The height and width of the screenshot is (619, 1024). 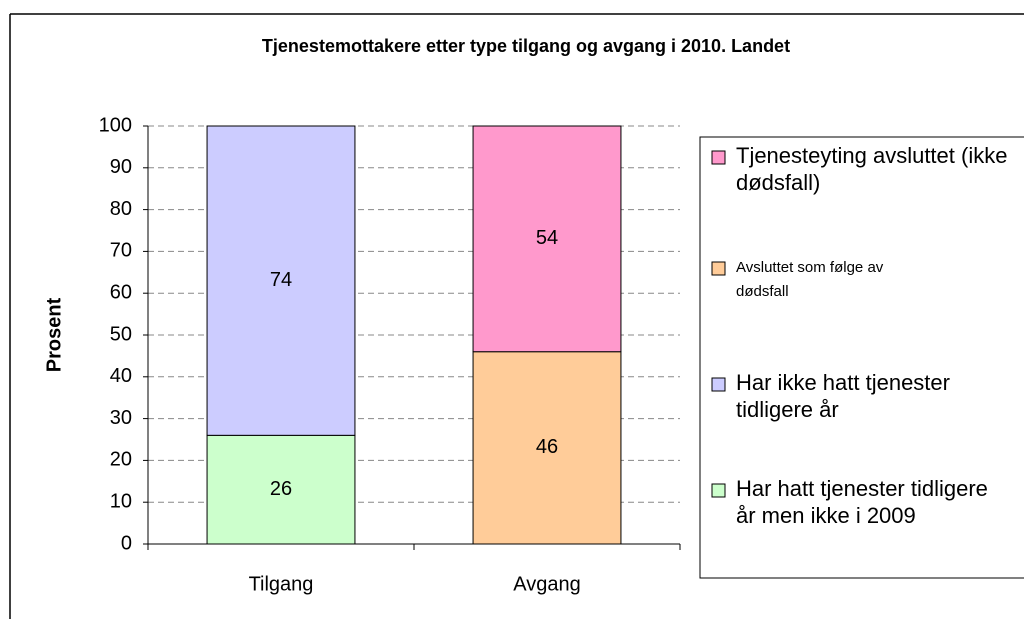 What do you see at coordinates (115, 125) in the screenshot?
I see `y-tick-label: 100` at bounding box center [115, 125].